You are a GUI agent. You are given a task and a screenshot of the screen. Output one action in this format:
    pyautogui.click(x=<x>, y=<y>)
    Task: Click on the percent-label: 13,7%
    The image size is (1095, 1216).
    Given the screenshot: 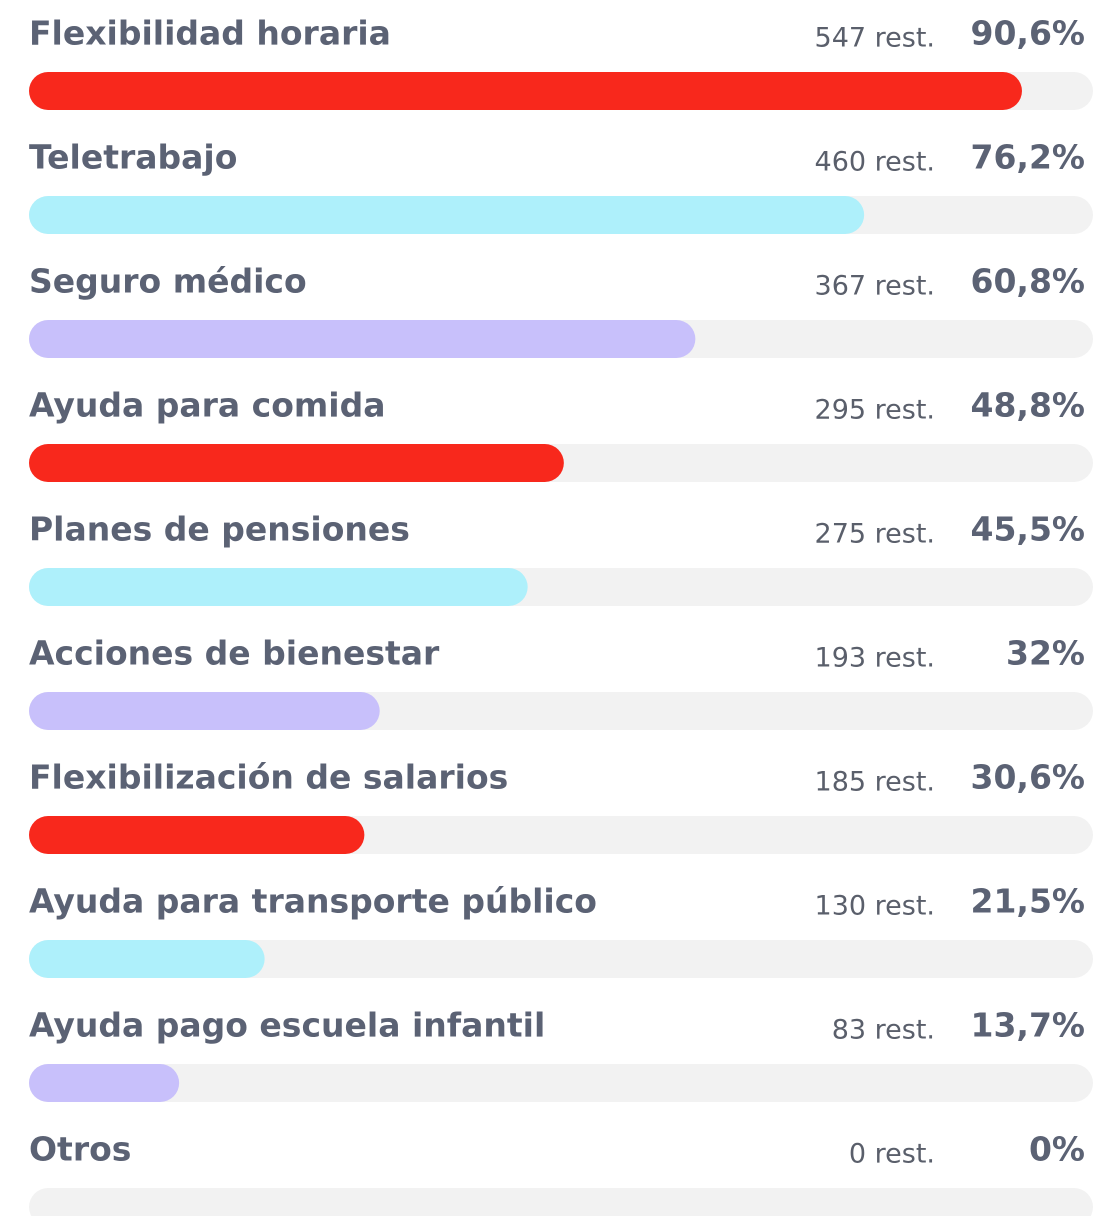 What is the action you would take?
    pyautogui.click(x=1028, y=1025)
    